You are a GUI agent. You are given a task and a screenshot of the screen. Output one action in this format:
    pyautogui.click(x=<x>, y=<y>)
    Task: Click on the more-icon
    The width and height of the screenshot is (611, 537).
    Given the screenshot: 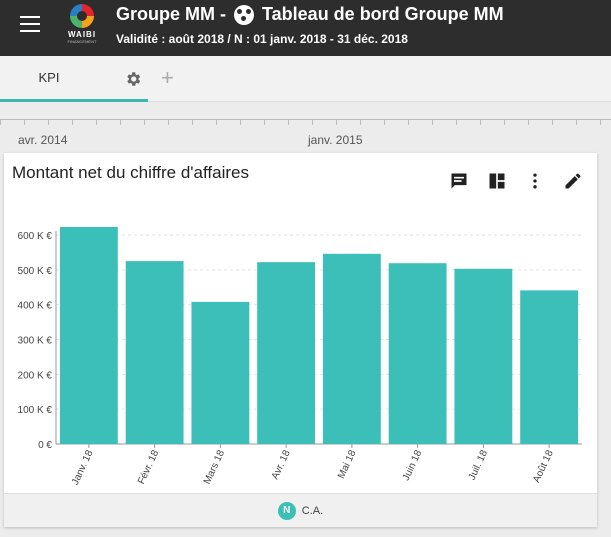 What is the action you would take?
    pyautogui.click(x=535, y=181)
    